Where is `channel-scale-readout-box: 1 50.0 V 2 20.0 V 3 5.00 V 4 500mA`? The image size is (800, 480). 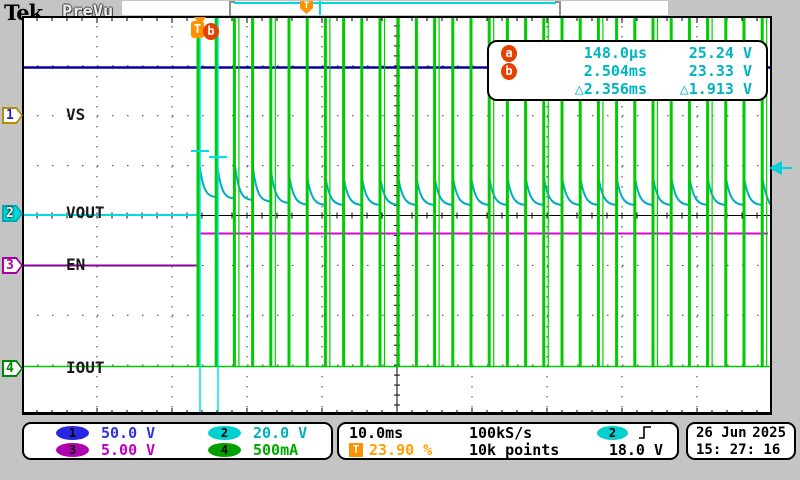
channel-scale-readout-box: 1 50.0 V 2 20.0 V 3 5.00 V 4 500mA is located at coordinates (177, 441).